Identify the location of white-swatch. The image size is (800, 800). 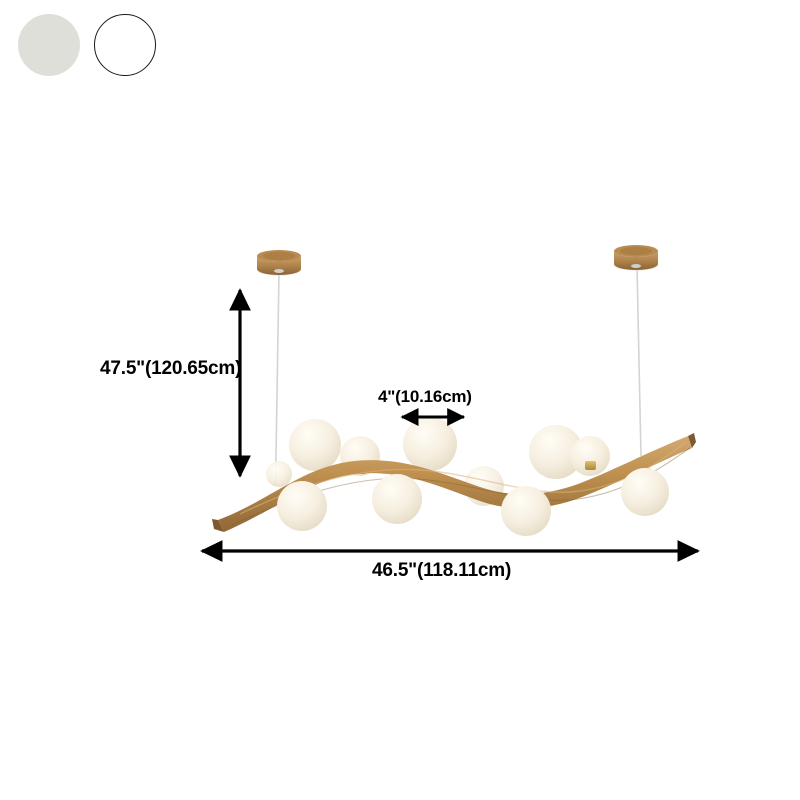
(125, 45).